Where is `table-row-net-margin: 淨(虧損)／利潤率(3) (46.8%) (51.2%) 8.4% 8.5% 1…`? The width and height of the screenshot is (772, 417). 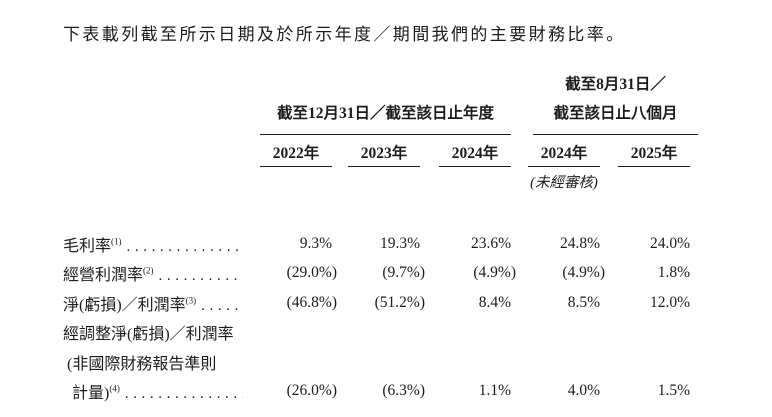 table-row-net-margin: 淨(虧損)／利潤率(3) (46.8%) (51.2%) 8.4% 8.5% 1… is located at coordinates (376, 303).